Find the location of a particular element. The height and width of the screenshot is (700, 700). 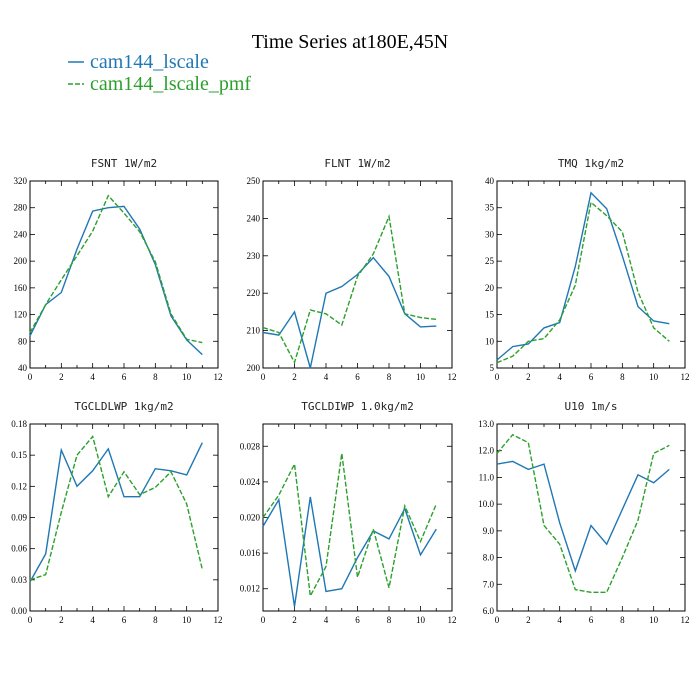

y-tick-label: 10.0 is located at coordinates (486, 504).